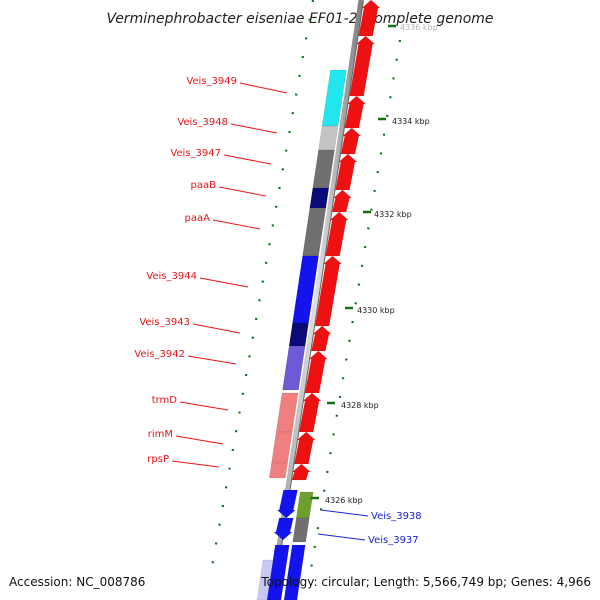 This screenshot has height=600, width=600. What do you see at coordinates (301, 530) in the screenshot?
I see `gene-block-dark-gray` at bounding box center [301, 530].